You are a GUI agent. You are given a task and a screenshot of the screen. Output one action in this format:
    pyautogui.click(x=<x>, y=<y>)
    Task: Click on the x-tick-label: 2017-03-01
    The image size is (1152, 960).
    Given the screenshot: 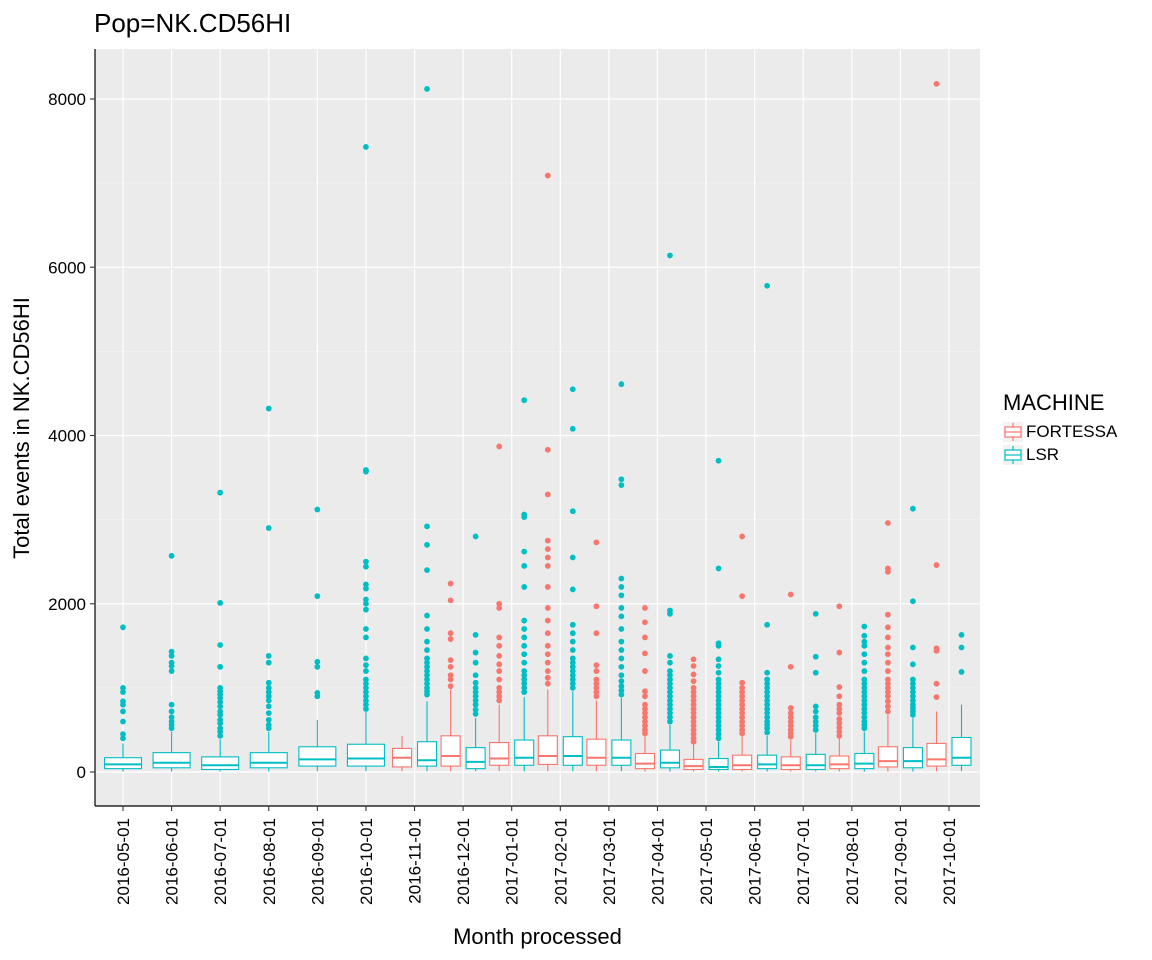 What is the action you would take?
    pyautogui.click(x=609, y=861)
    